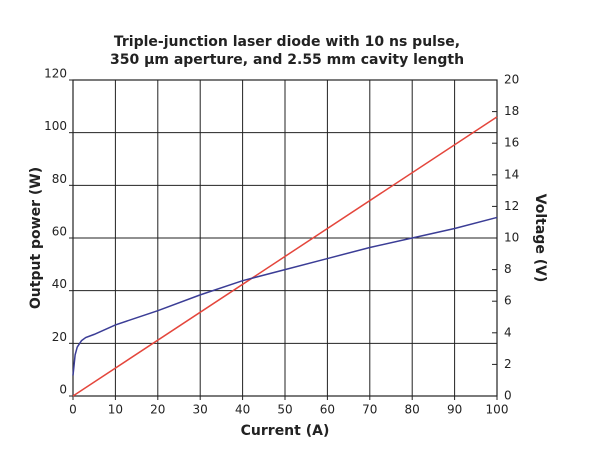 The image size is (600, 460). I want to click on y-tick-label: 0, so click(63, 390).